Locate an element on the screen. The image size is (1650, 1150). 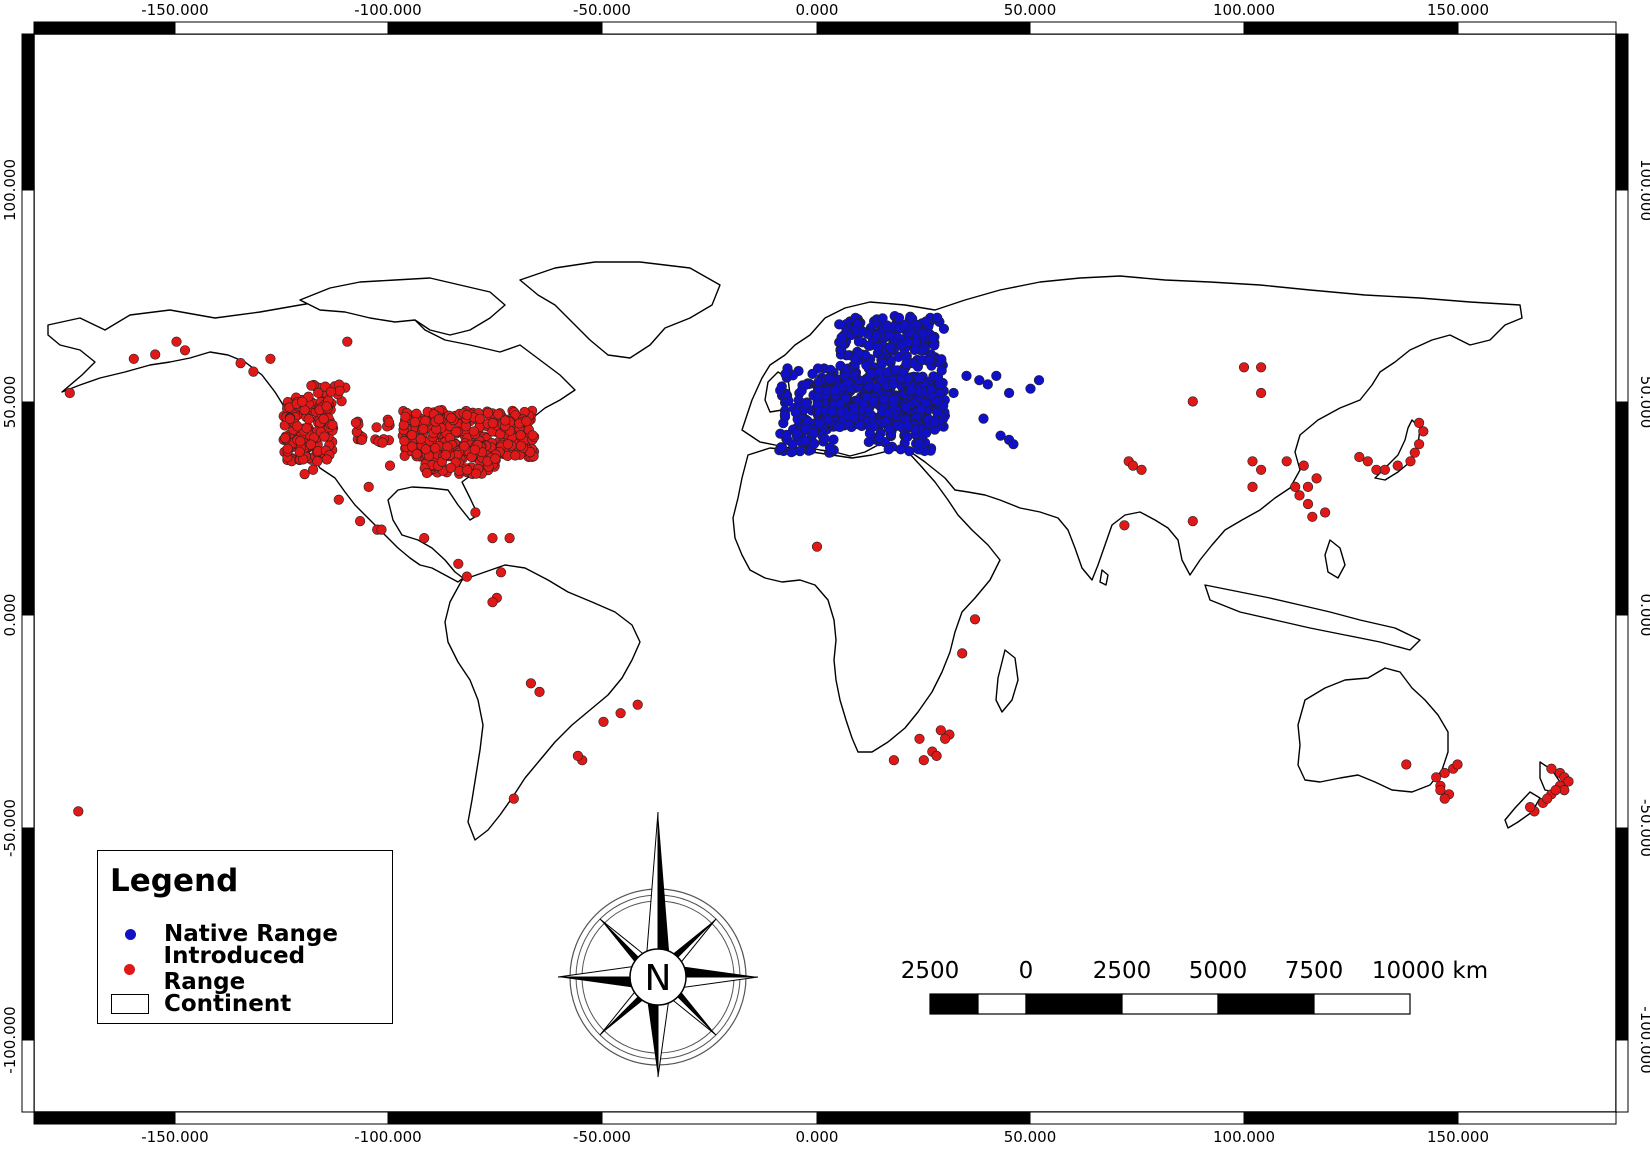
x-tick-label-top: 150.000 is located at coordinates (1458, 10).